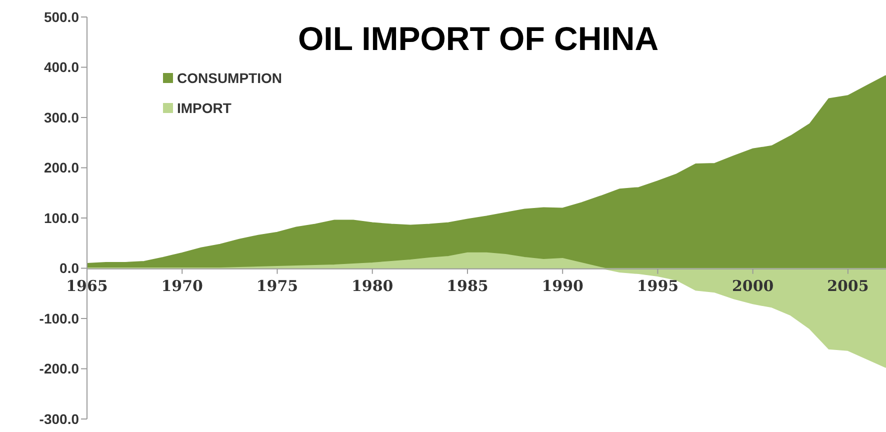 The image size is (886, 432). What do you see at coordinates (59, 418) in the screenshot?
I see `y-tick-label: -300.0` at bounding box center [59, 418].